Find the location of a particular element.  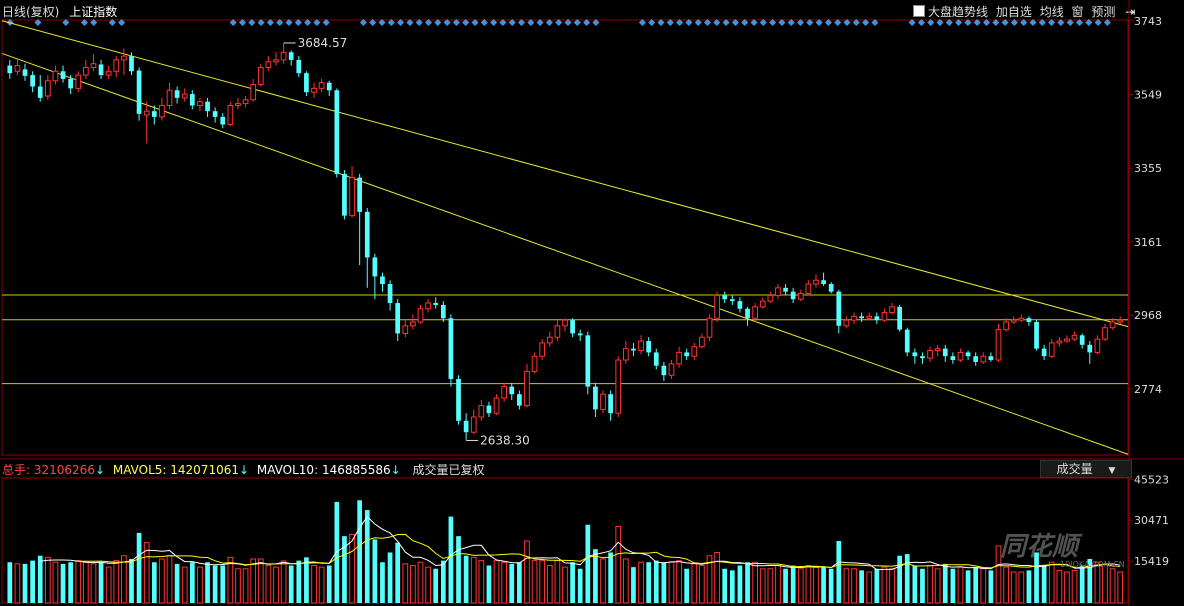

period-label: 日线(复权) is located at coordinates (31, 12).